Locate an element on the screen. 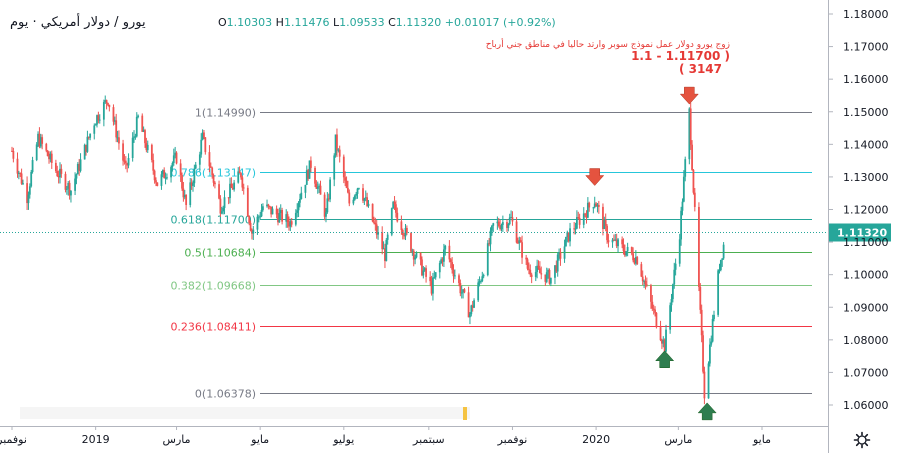  fib-level-label: 0.236(1.08411) is located at coordinates (213, 327).